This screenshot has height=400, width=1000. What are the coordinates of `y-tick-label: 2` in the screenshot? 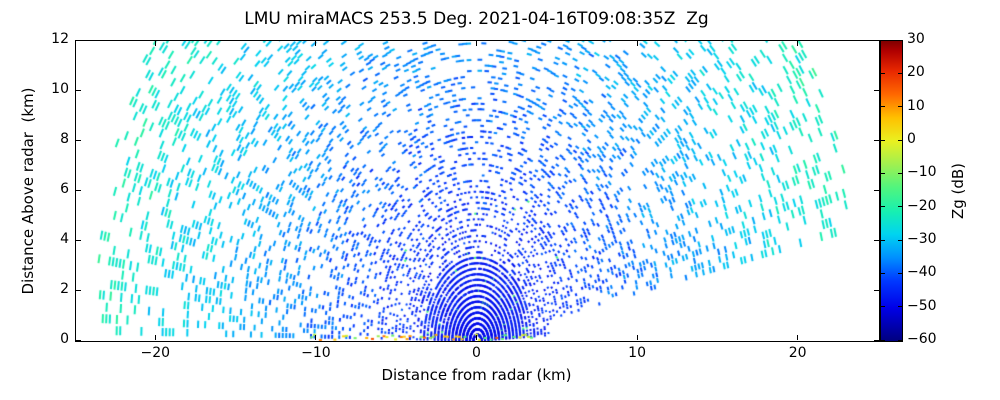 It's located at (64, 289).